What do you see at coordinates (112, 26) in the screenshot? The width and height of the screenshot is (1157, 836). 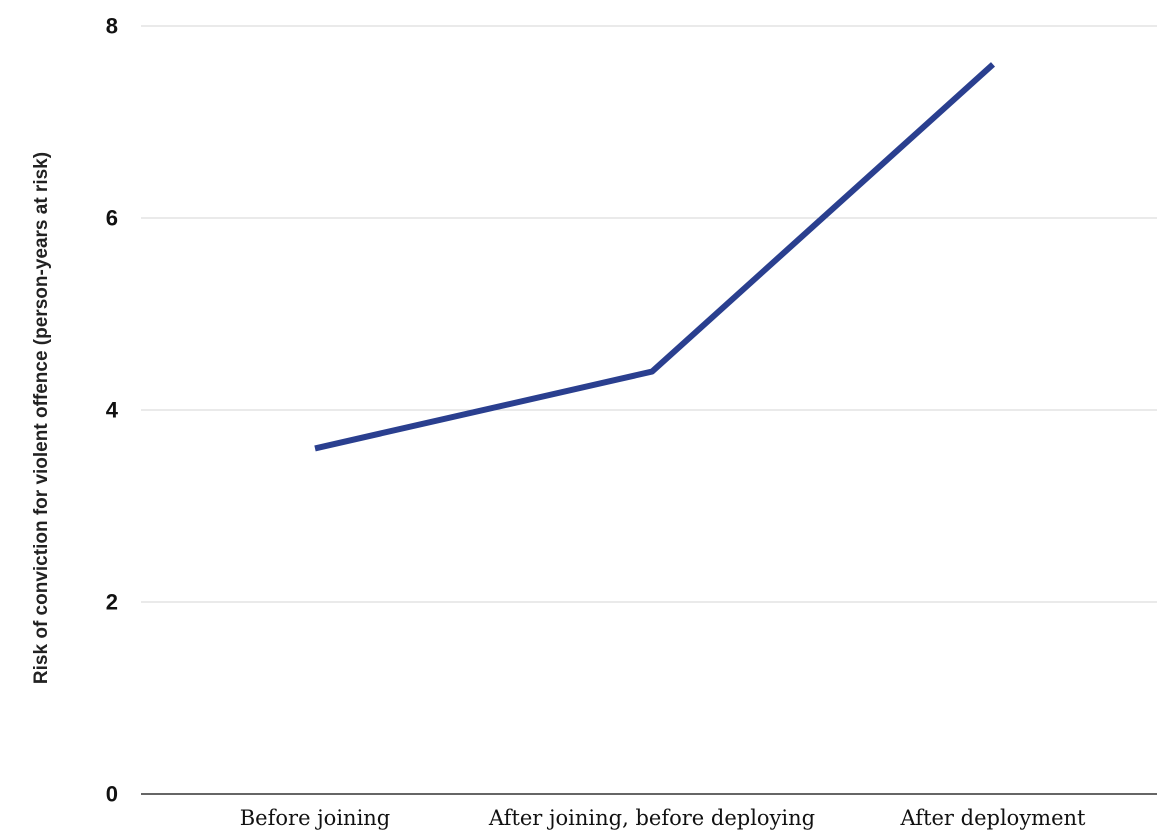 I see `y-tick-label: 8` at bounding box center [112, 26].